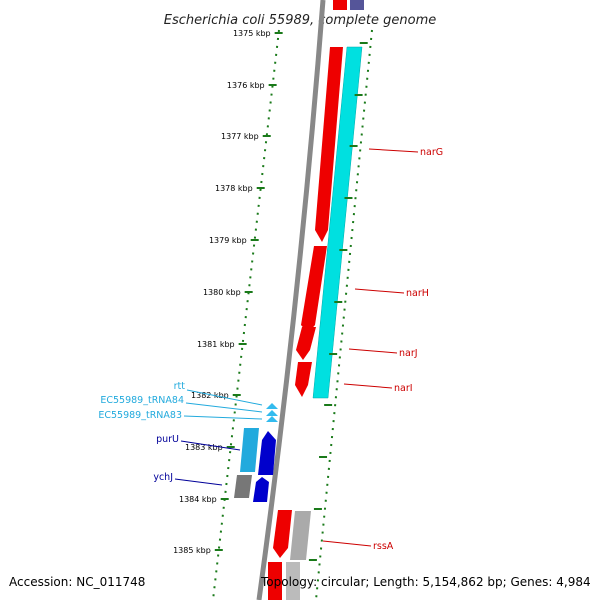 Image resolution: width=600 pixels, height=600 pixels. I want to click on gene-label-puru: purU, so click(167, 439).